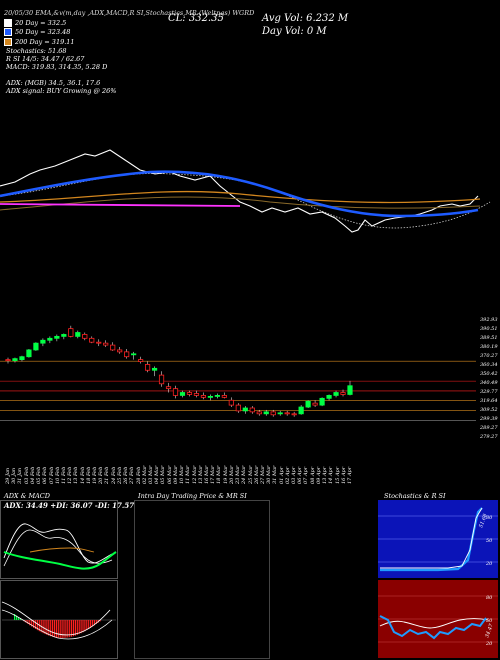 The width and height of the screenshot is (500, 660). What do you see at coordinates (163, 474) in the screenshot?
I see `x-axis-label: 05 Mar` at bounding box center [163, 474].